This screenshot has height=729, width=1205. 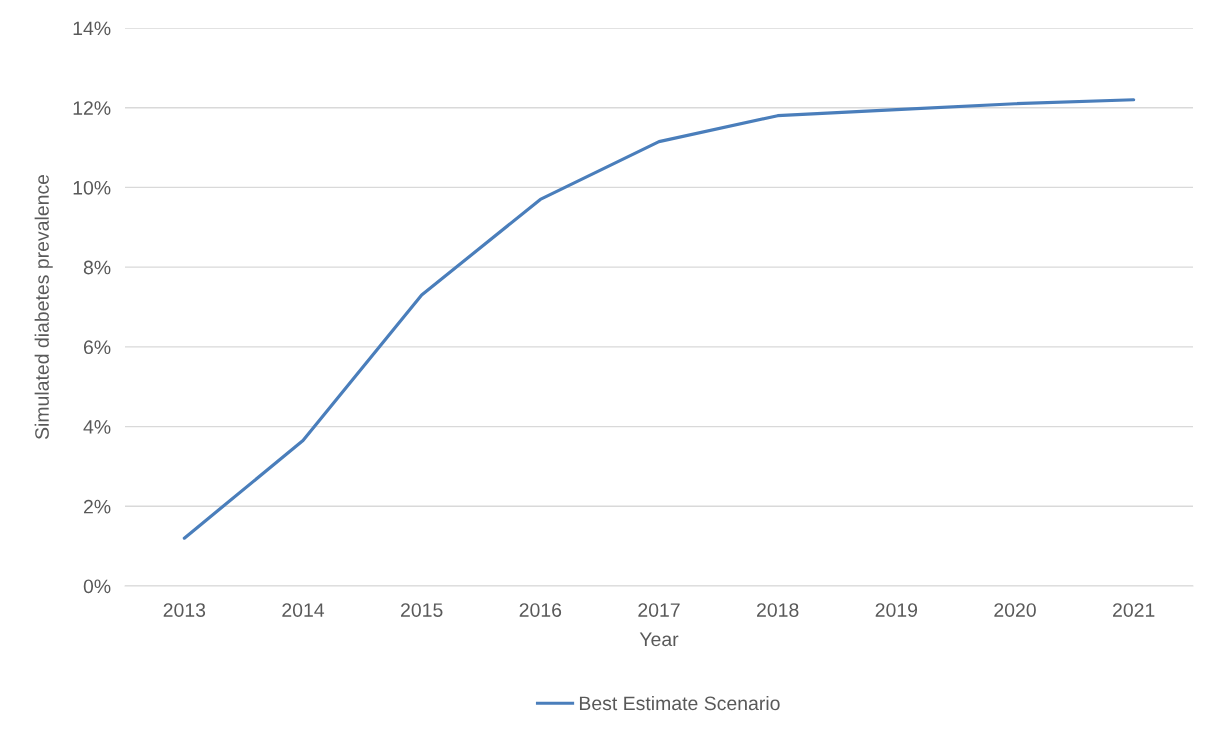 What do you see at coordinates (97, 427) in the screenshot?
I see `y-tick-label: 4%` at bounding box center [97, 427].